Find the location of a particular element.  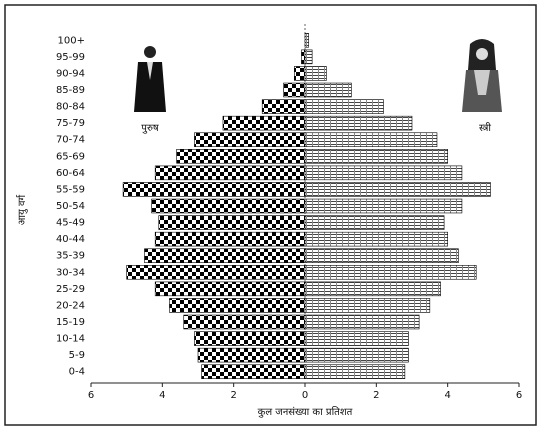

y-tick-label: 70-74 is located at coordinates (70, 140).